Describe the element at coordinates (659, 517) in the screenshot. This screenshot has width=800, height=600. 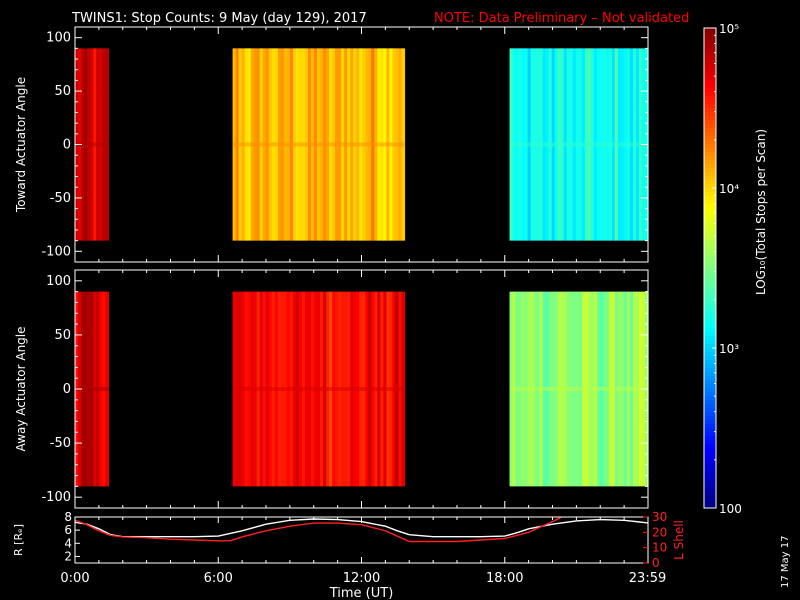
I see `y-tick-label-right: 30` at that location.